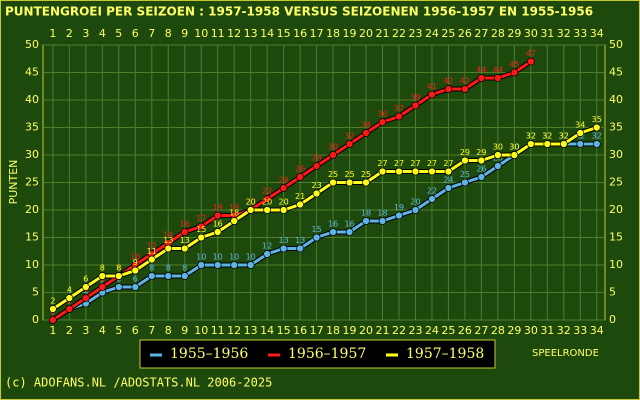 This screenshot has height=400, width=640. I want to click on value-label: 17, so click(201, 218).